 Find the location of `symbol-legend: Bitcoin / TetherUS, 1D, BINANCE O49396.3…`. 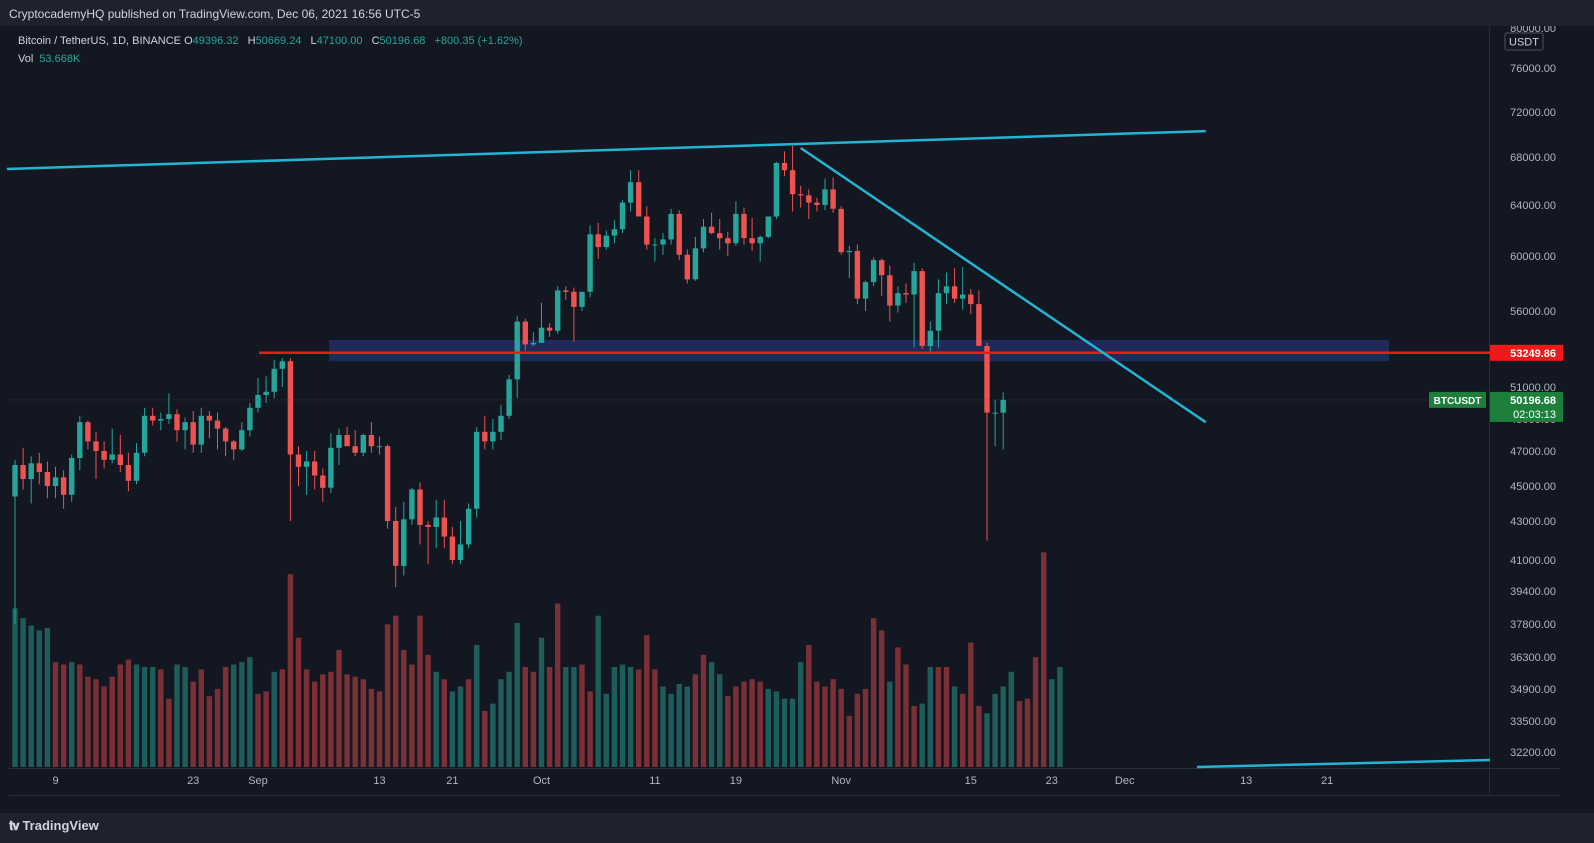

symbol-legend: Bitcoin / TetherUS, 1D, BINANCE O49396.3… is located at coordinates (273, 41).